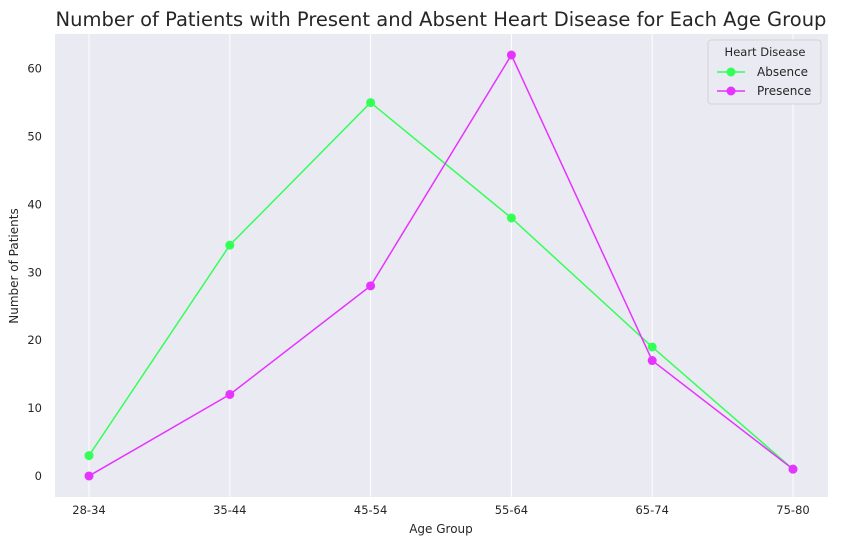  I want to click on legend-title: Heart Disease, so click(765, 52).